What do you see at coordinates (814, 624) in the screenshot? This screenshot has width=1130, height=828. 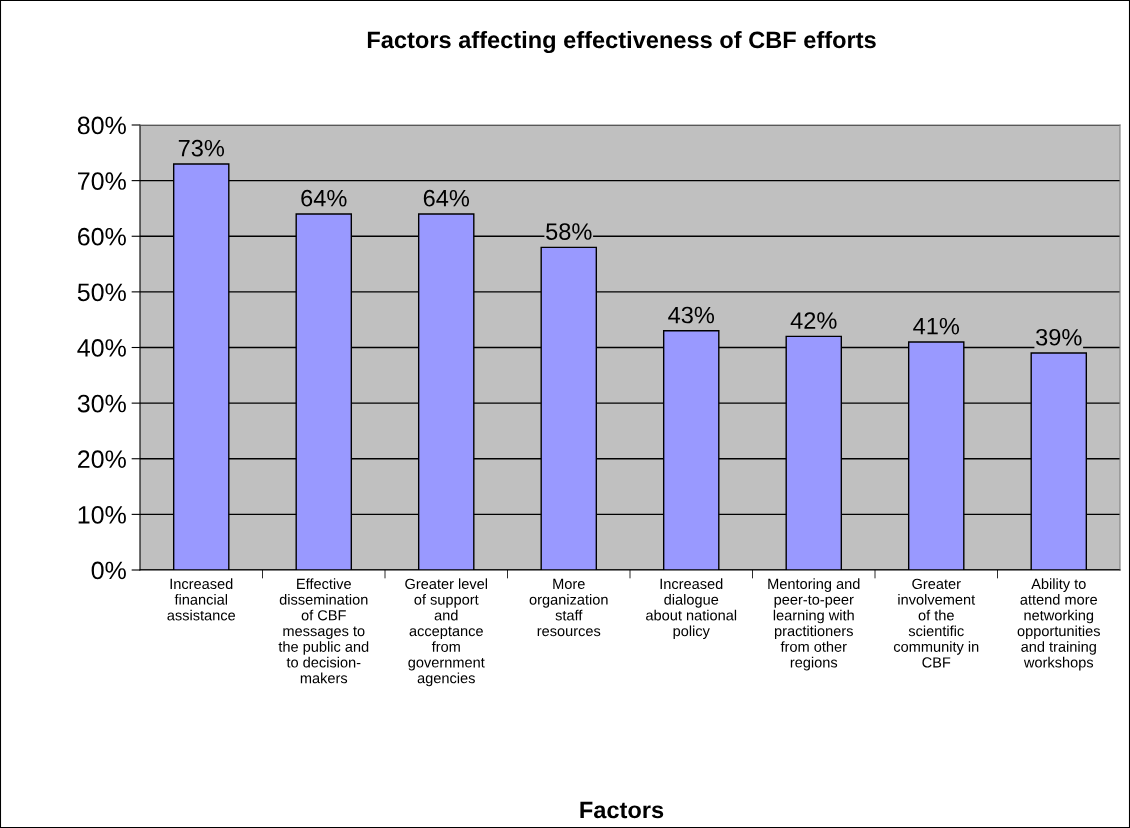 I see `x-tick-label: Mentoring and peer-to-peer learning with practitioners from other regions` at bounding box center [814, 624].